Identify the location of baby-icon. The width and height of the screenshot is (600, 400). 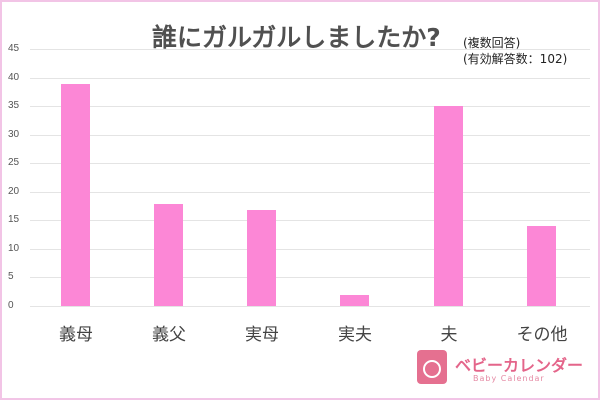
(432, 369).